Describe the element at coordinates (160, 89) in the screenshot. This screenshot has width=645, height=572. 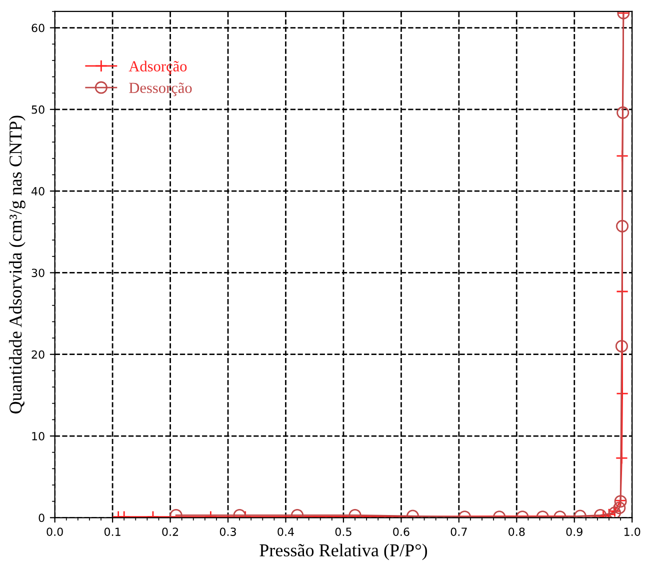
I see `legend-label: Dessorção` at that location.